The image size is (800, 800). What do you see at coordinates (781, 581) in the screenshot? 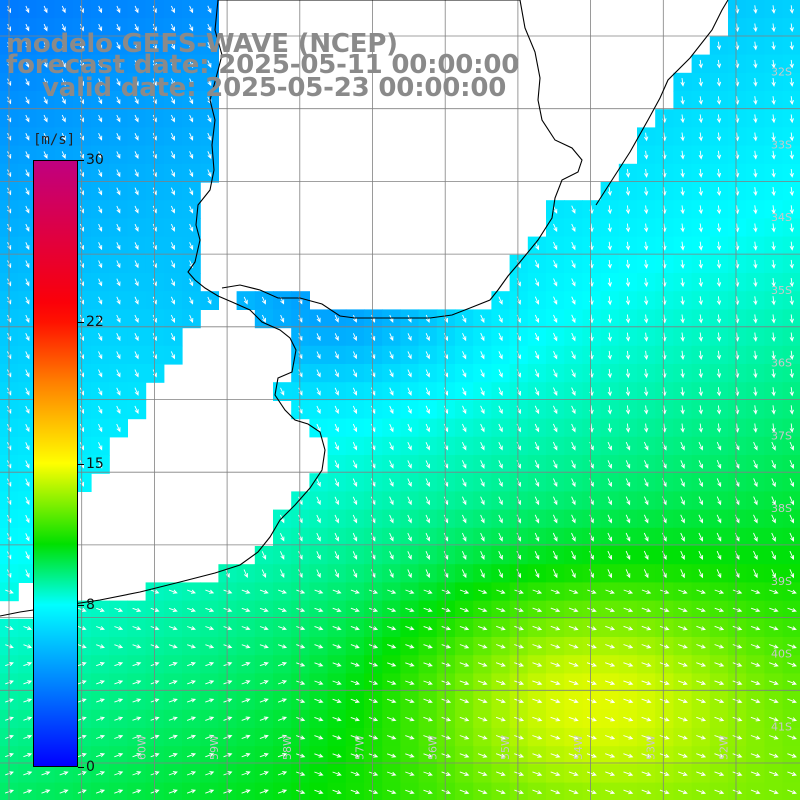
I see `latitude-label: 39S` at bounding box center [781, 581].